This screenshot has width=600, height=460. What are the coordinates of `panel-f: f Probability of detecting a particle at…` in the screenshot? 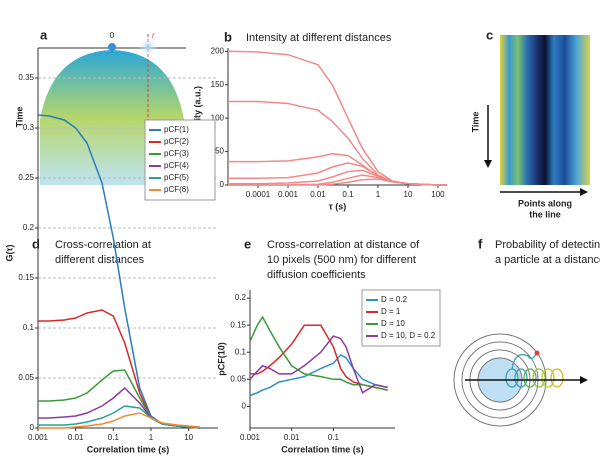 It's located at (526, 331).